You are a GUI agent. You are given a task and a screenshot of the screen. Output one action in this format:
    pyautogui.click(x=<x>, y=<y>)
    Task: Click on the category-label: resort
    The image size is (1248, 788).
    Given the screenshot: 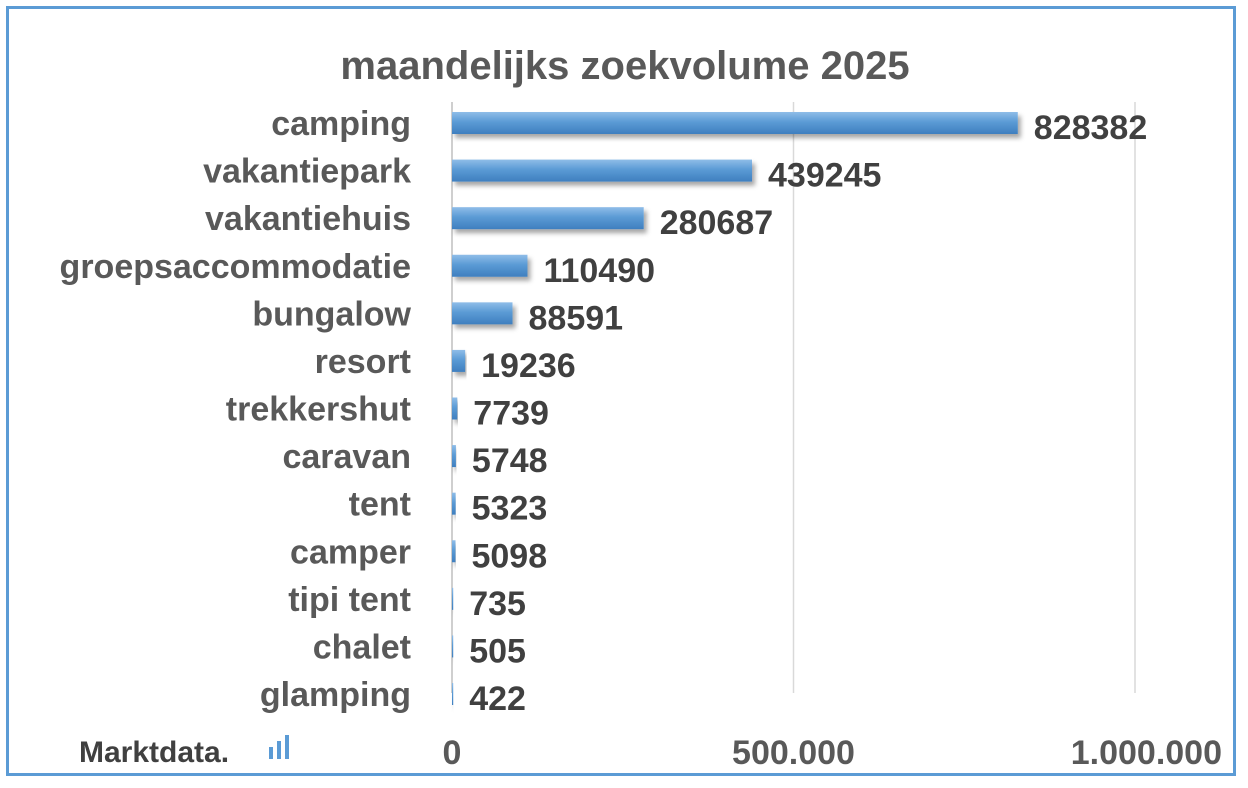 What is the action you would take?
    pyautogui.click(x=363, y=362)
    